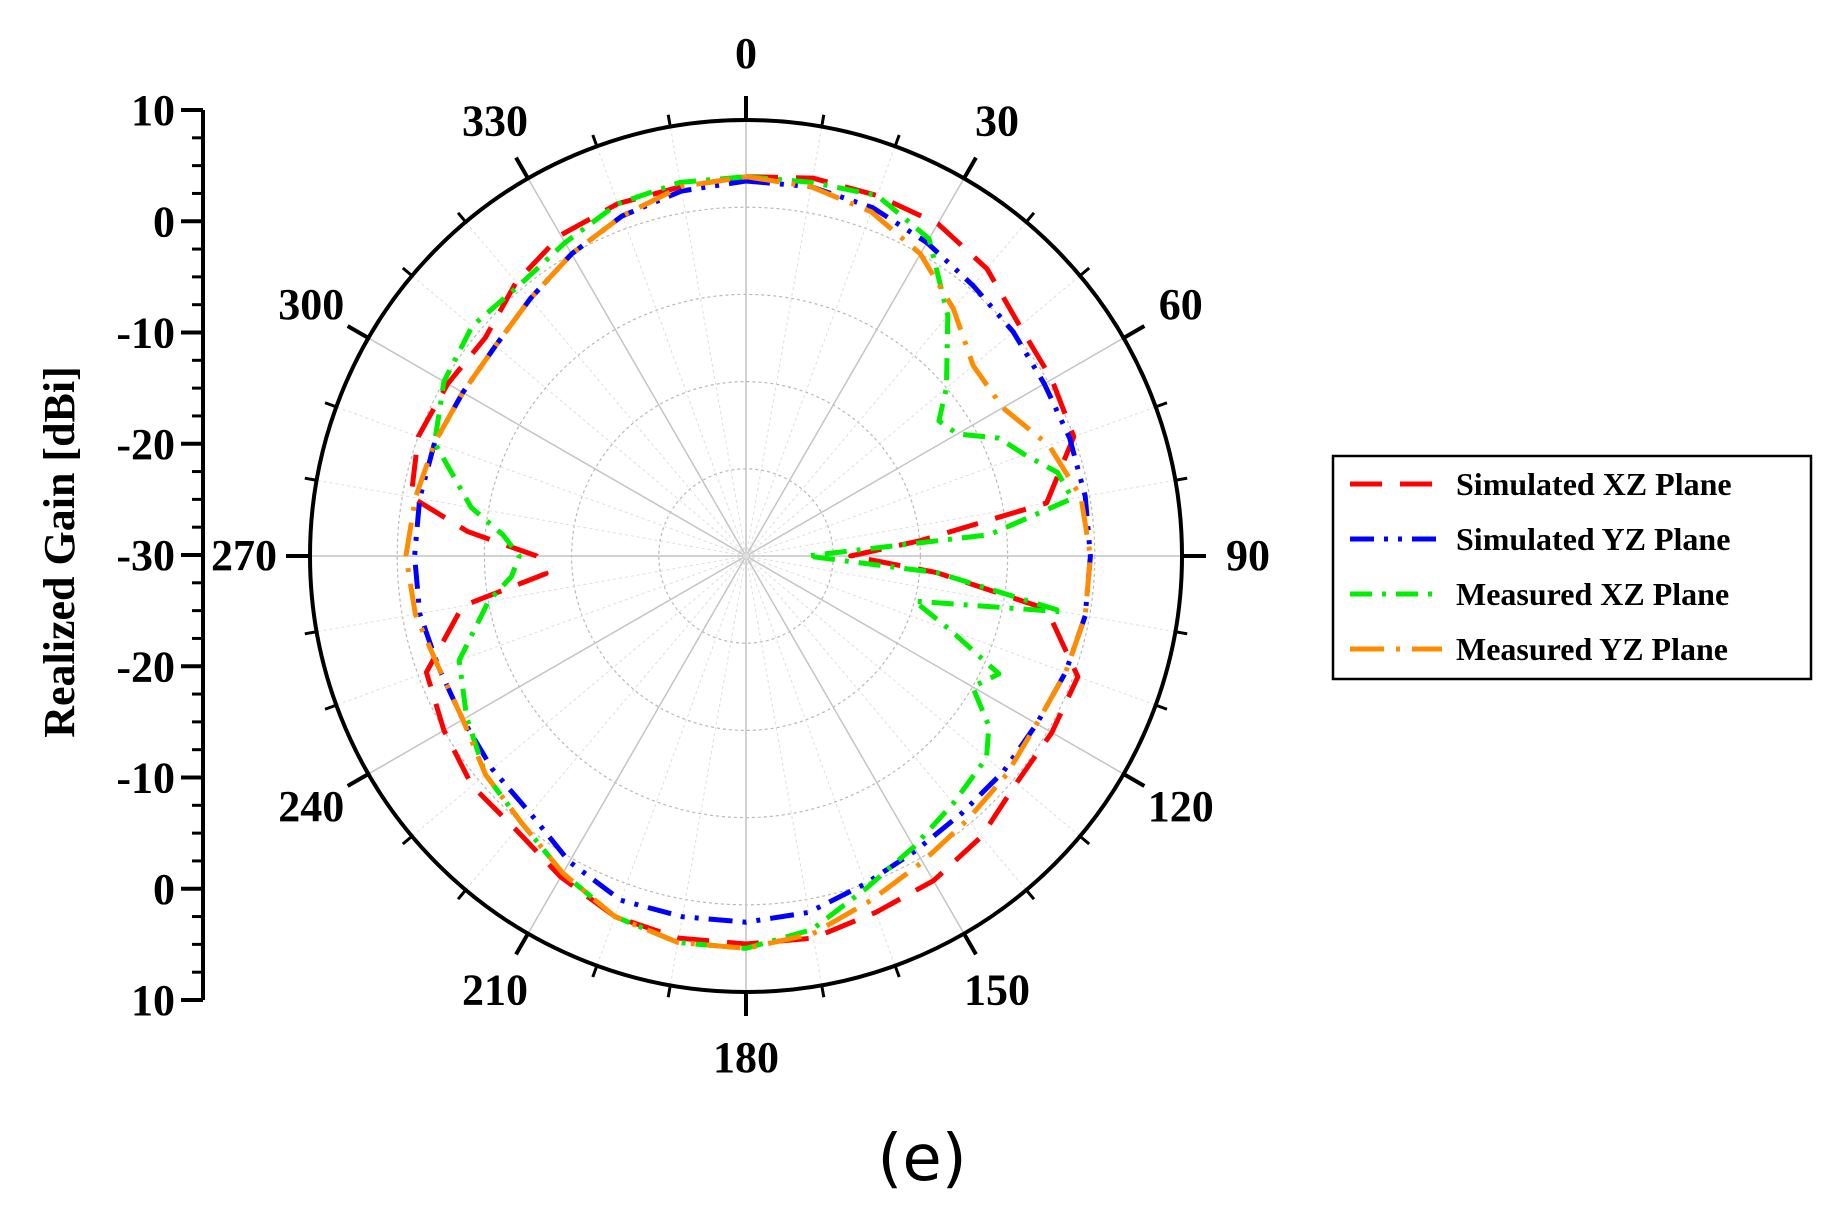 The height and width of the screenshot is (1224, 1844). What do you see at coordinates (1592, 649) in the screenshot?
I see `legend-label-4: Measured YZ Plane` at bounding box center [1592, 649].